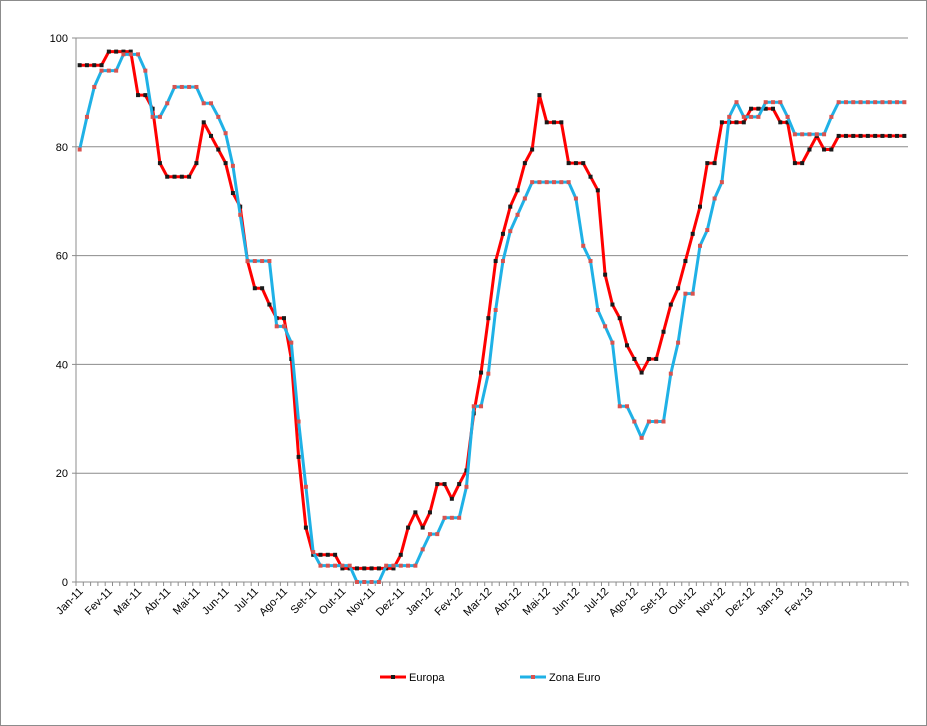 This screenshot has height=726, width=927. Describe the element at coordinates (273, 602) in the screenshot. I see `x-tick-label: Ago-11` at that location.